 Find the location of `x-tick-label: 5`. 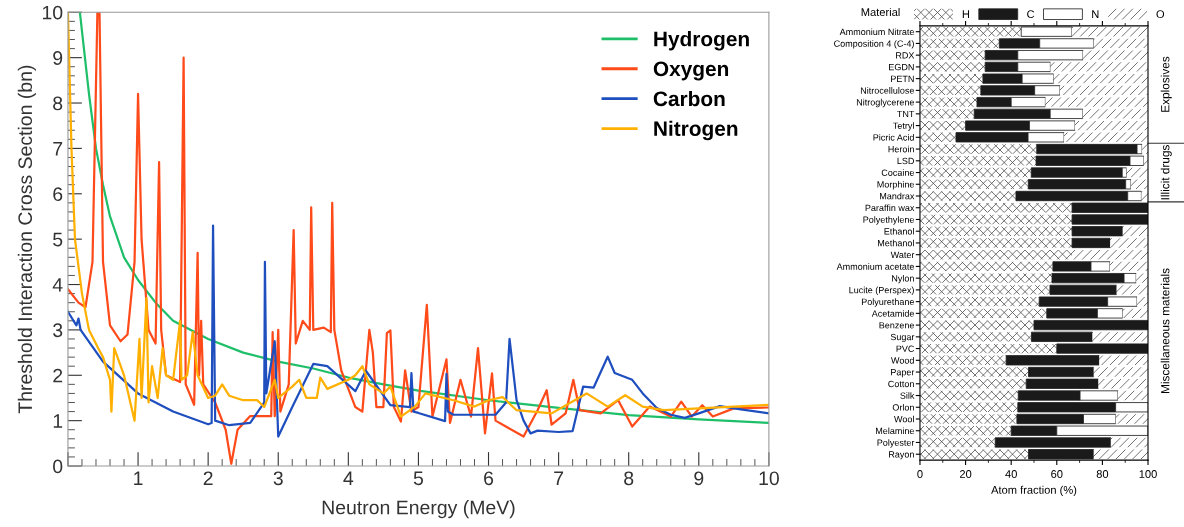

x-tick-label: 5 is located at coordinates (418, 478).